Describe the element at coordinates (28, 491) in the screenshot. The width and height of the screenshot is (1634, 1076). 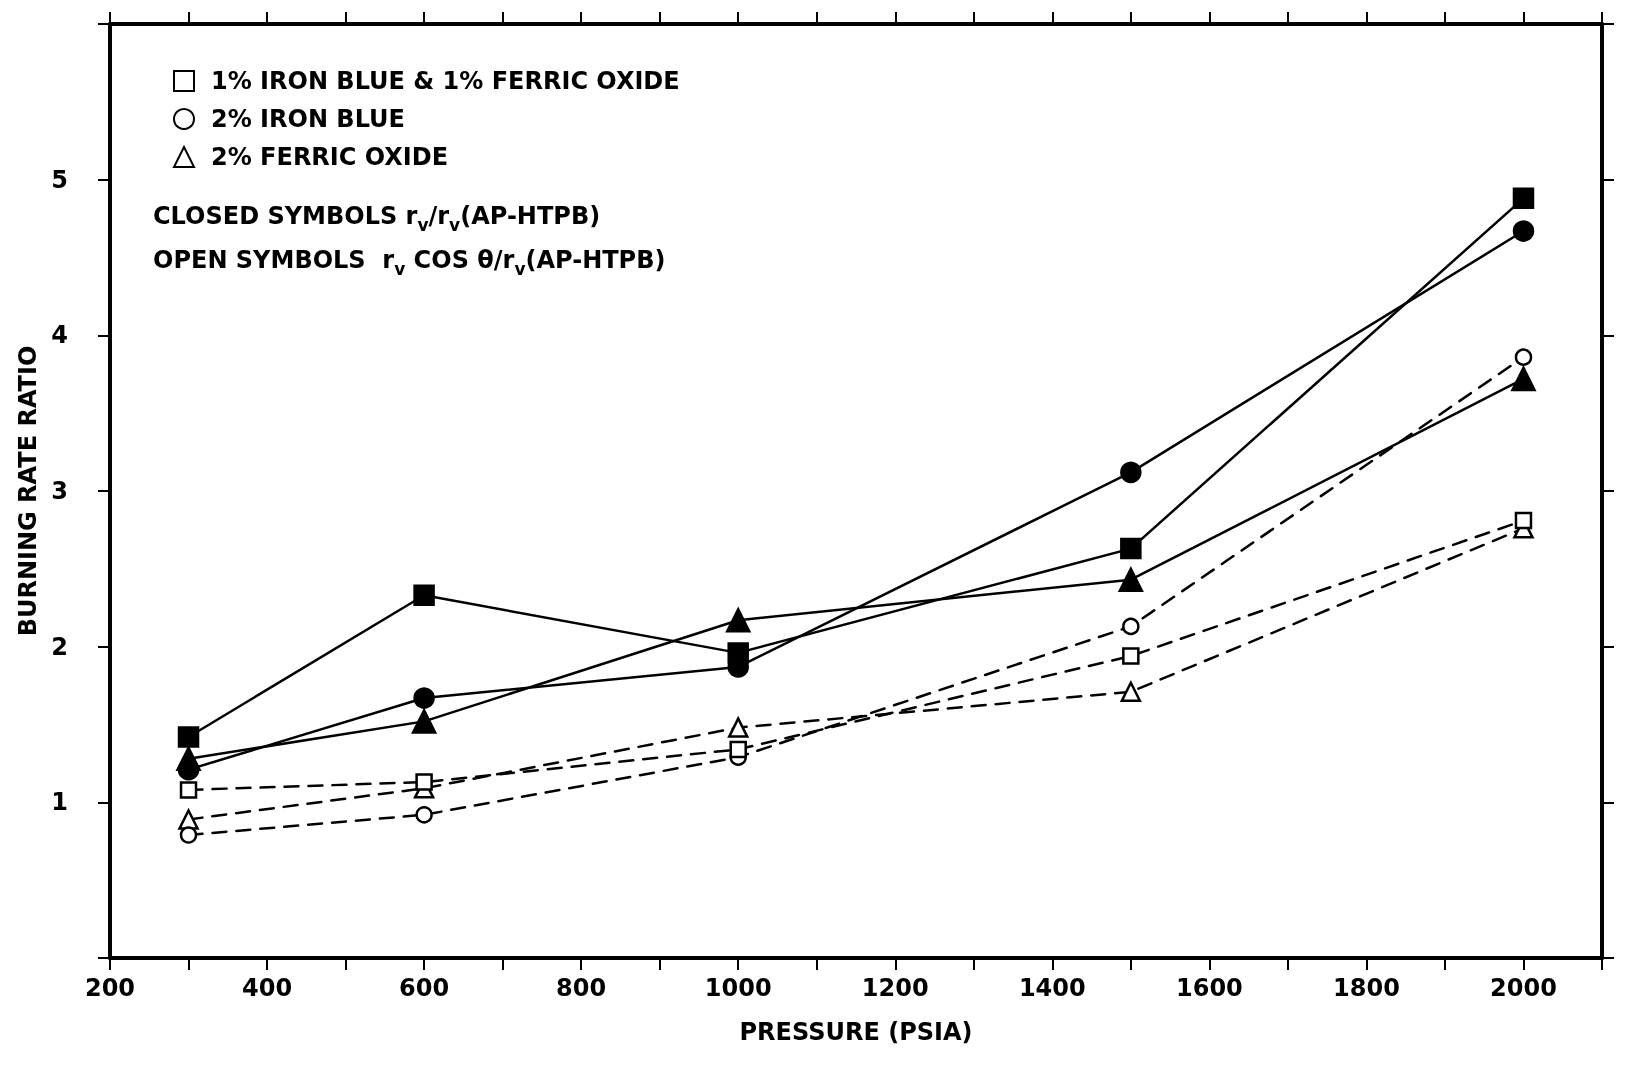
I see `y-axis-title: BURNING RATE RATIO` at that location.